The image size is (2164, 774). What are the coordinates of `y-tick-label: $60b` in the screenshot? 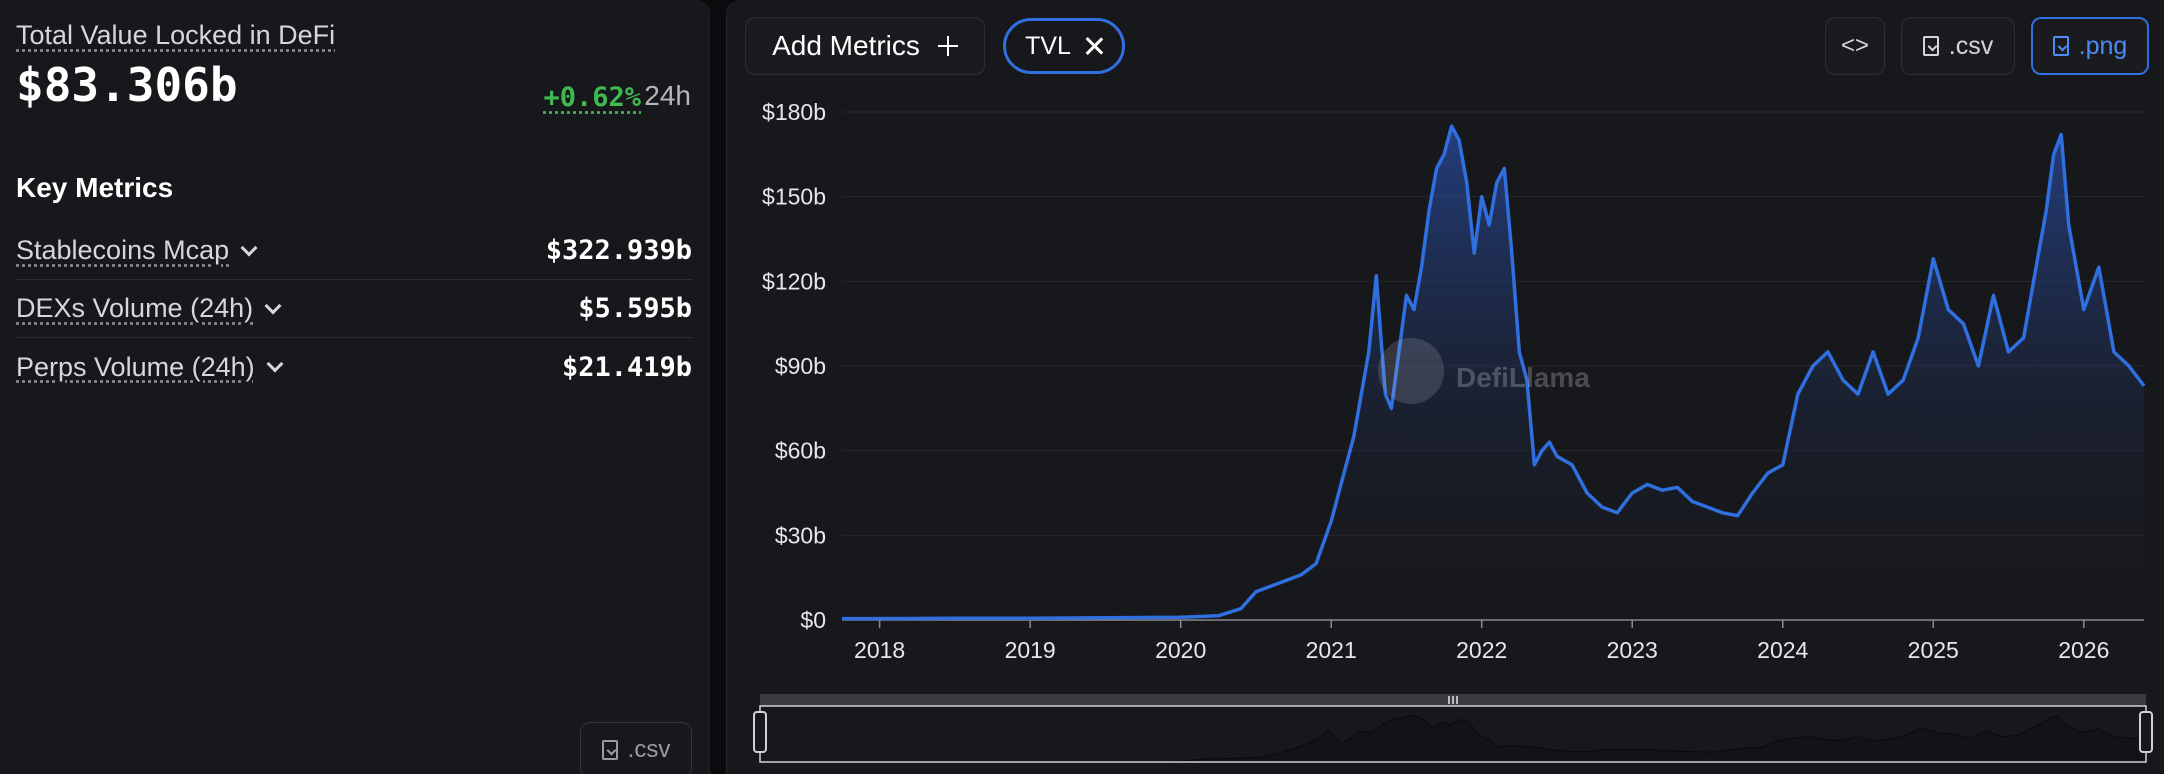 It's located at (800, 451).